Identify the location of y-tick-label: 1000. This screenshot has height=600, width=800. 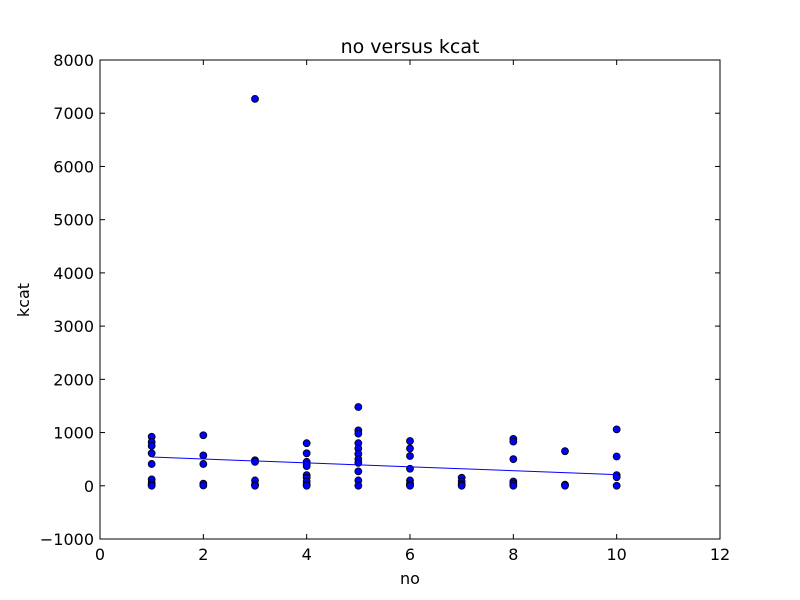
(73, 433).